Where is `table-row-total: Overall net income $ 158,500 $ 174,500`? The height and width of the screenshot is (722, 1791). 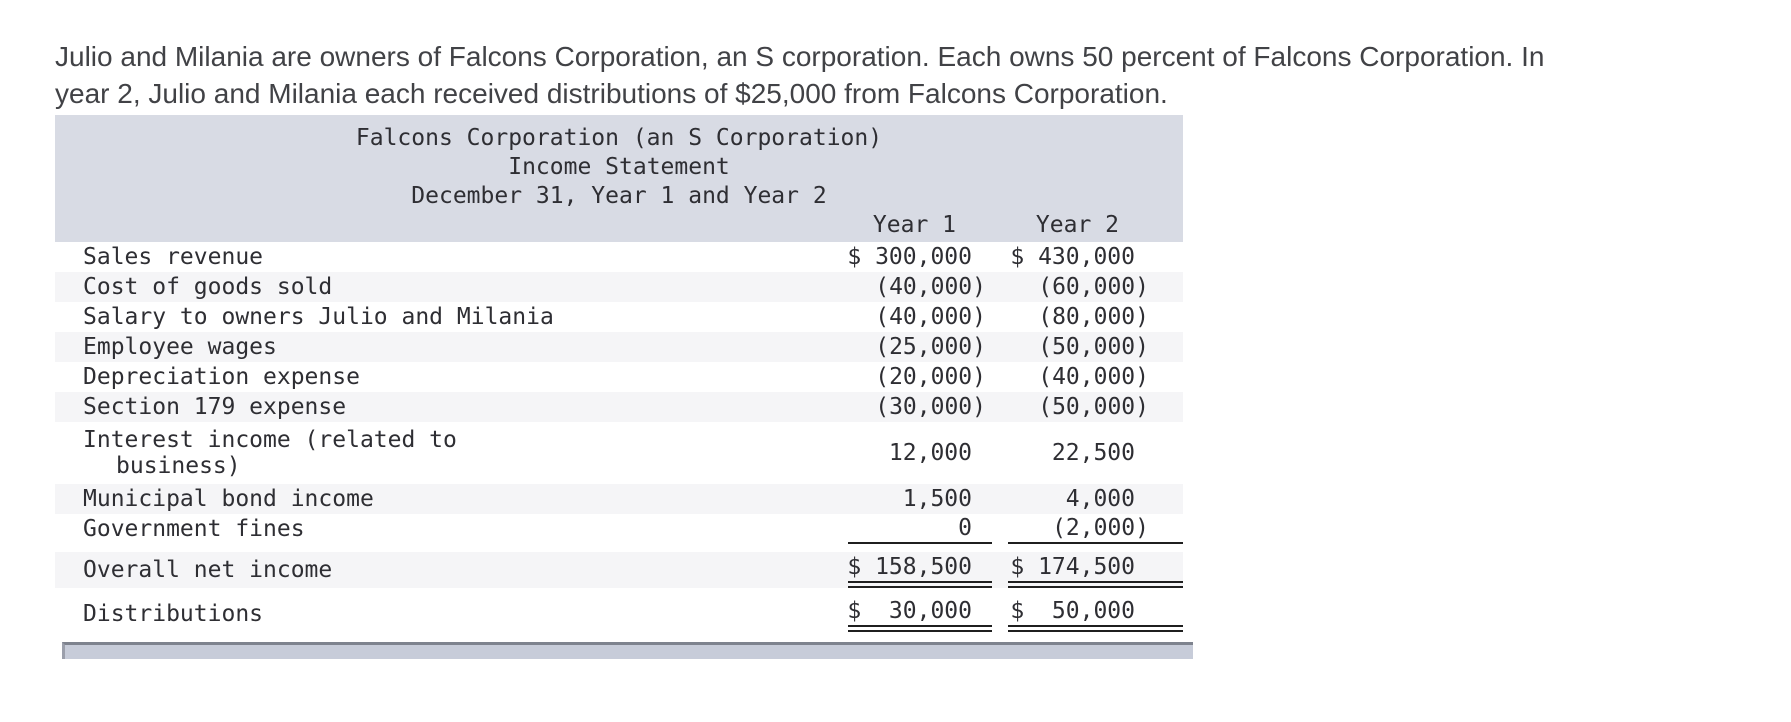 table-row-total: Overall net income $ 158,500 $ 174,500 is located at coordinates (619, 570).